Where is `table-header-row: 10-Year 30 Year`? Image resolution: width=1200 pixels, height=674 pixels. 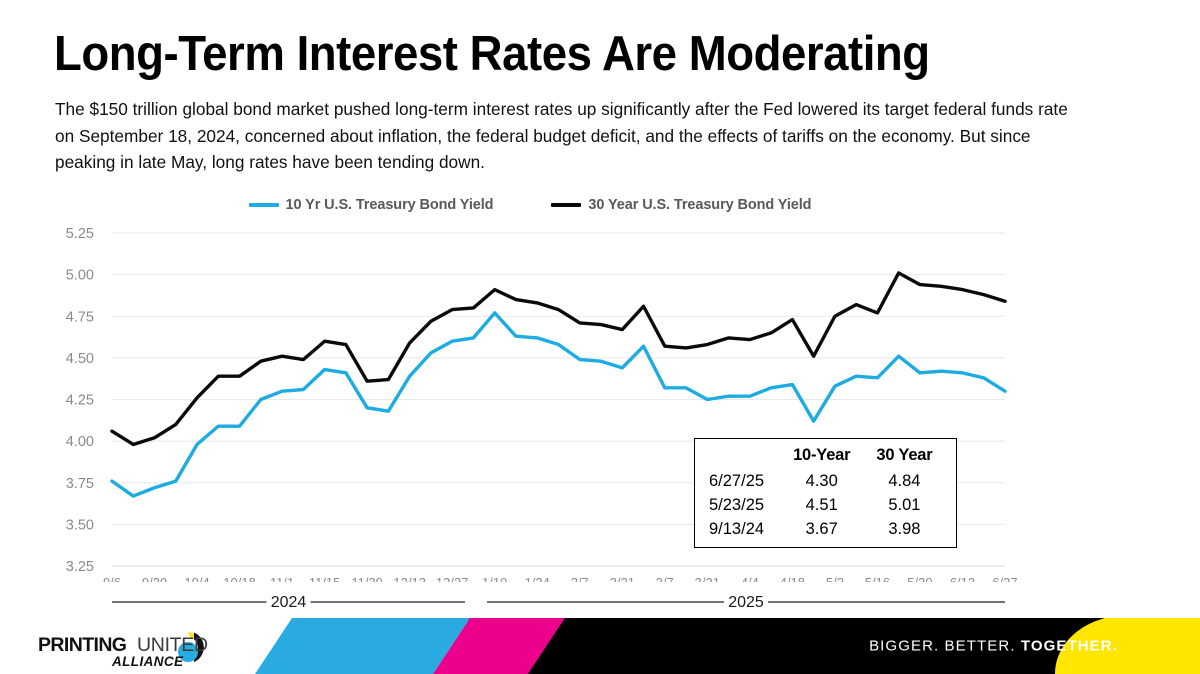 table-header-row: 10-Year 30 Year is located at coordinates (825, 456).